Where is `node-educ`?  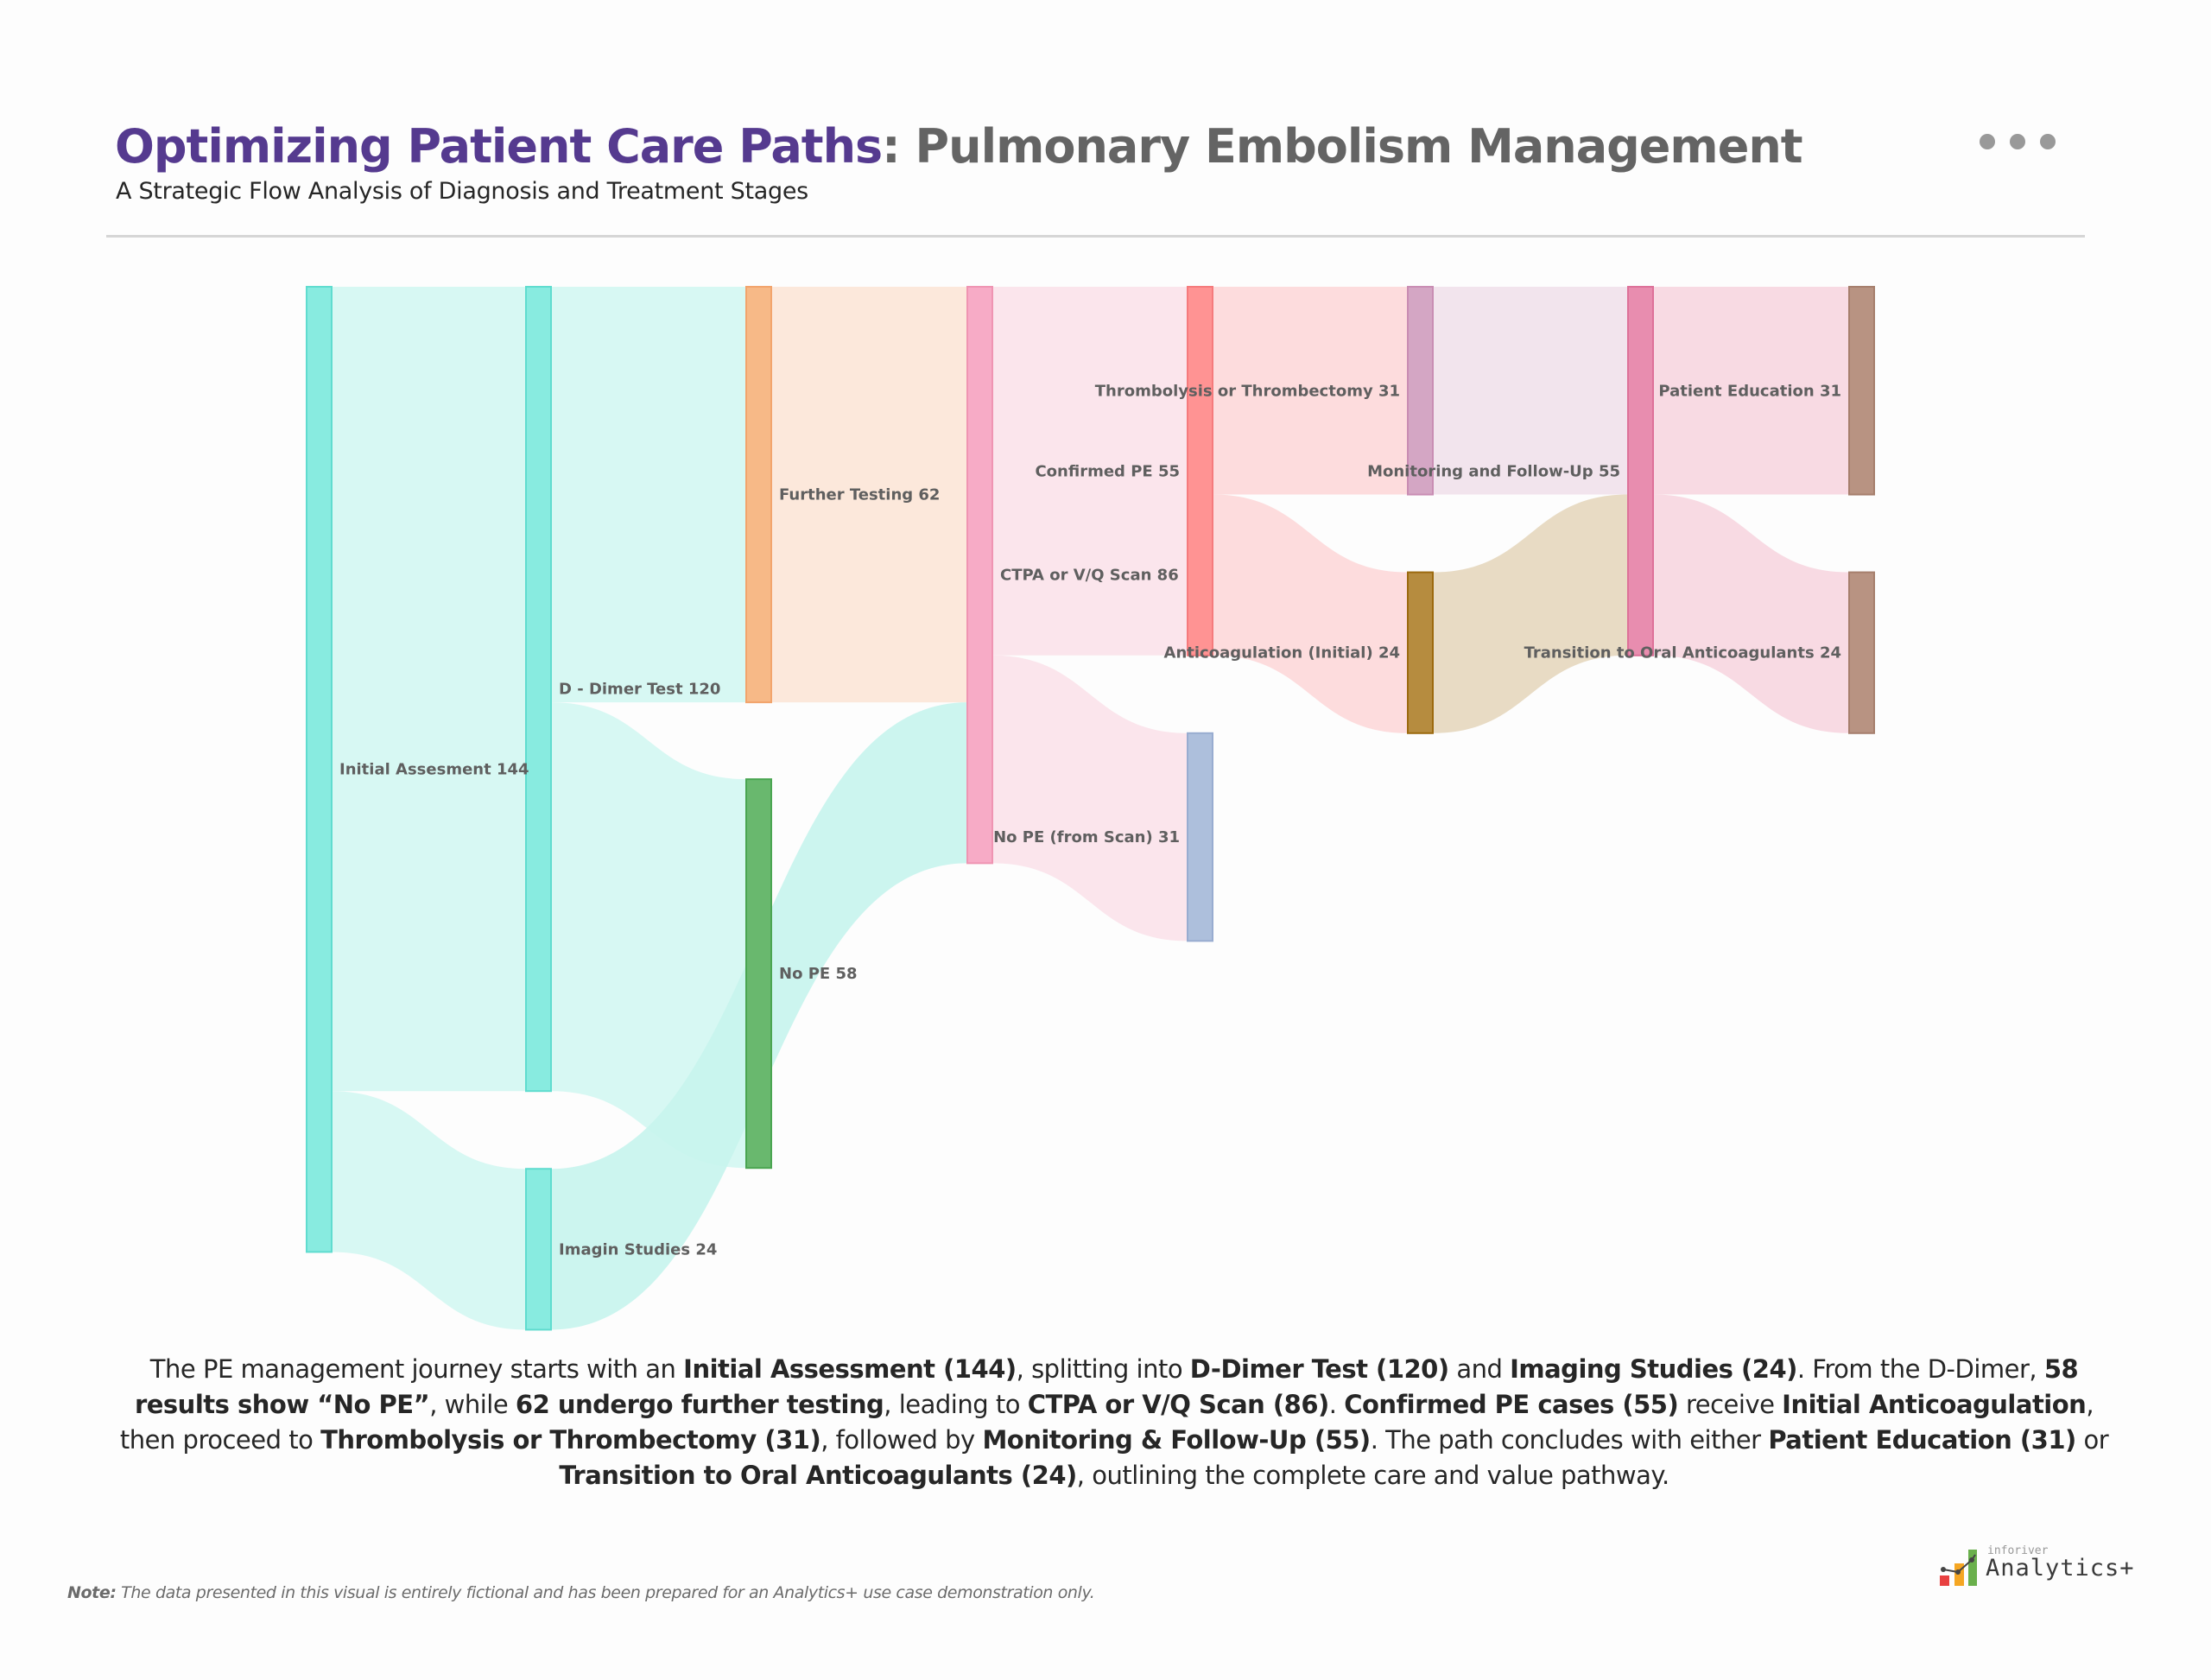
node-educ is located at coordinates (1862, 391).